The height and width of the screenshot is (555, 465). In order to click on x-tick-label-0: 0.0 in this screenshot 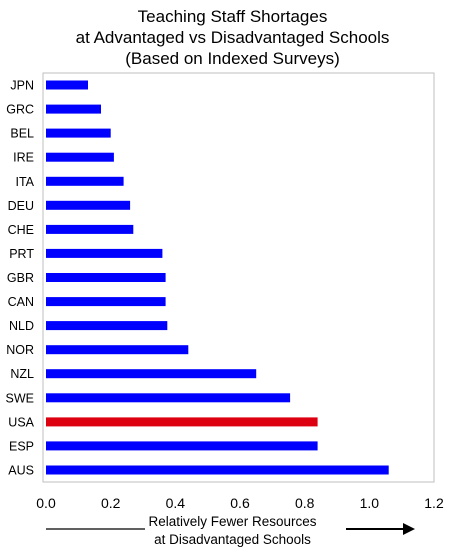, I will do `click(46, 503)`.